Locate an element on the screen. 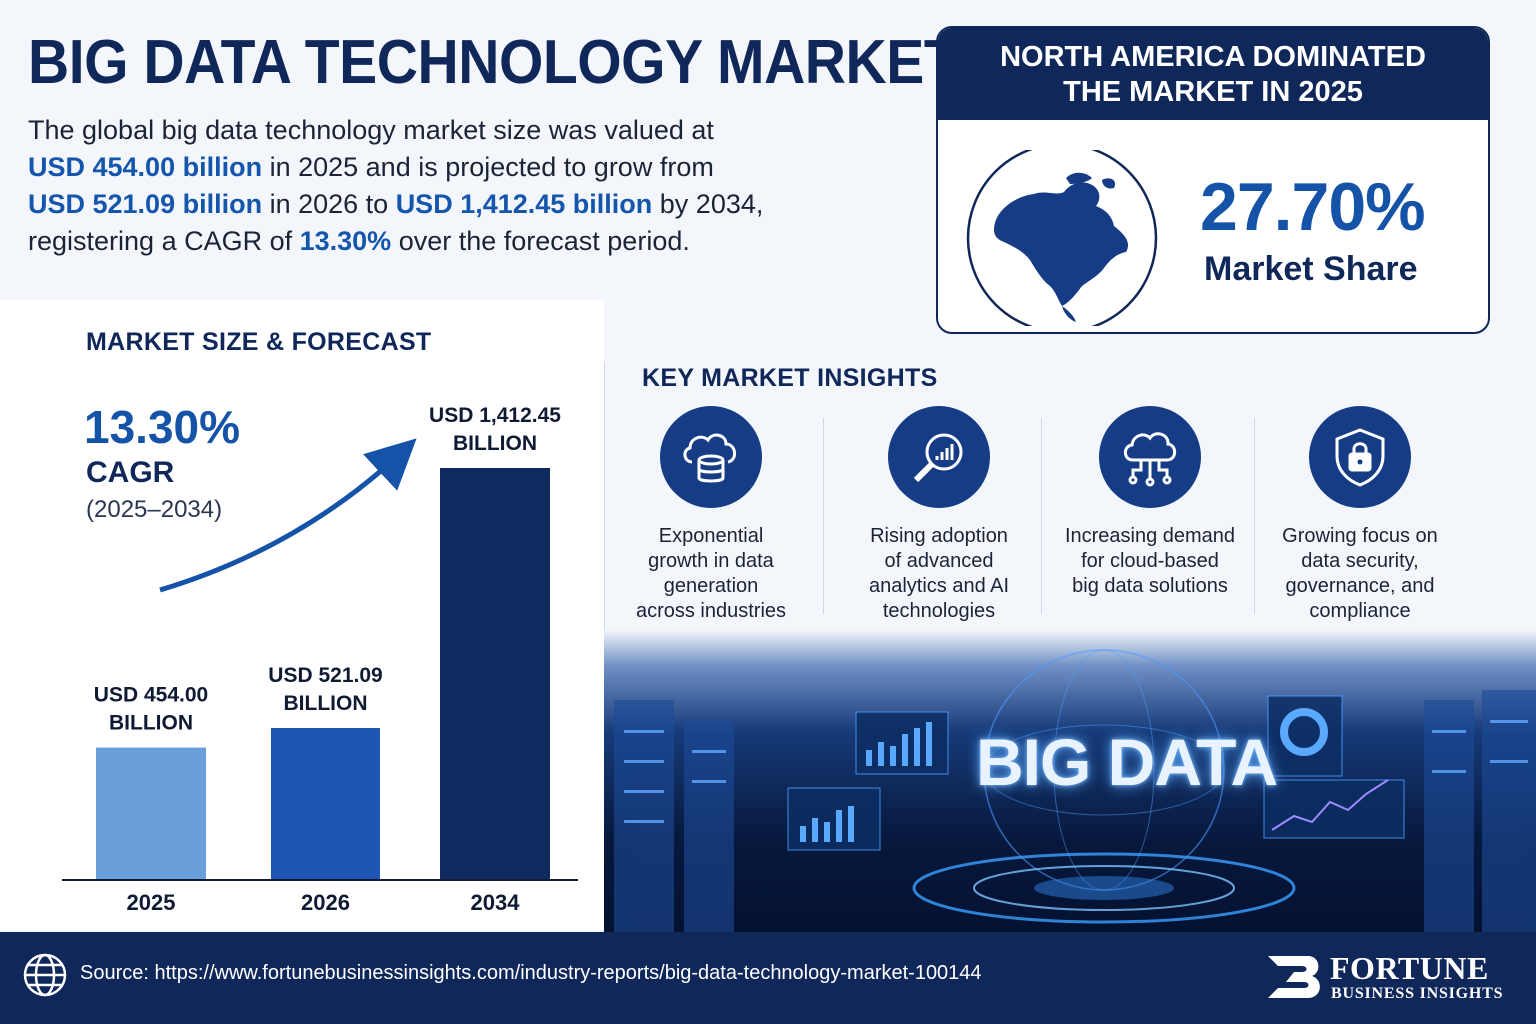 This screenshot has width=1536, height=1024. chart-heading: MARKET SIZE & FORECAST is located at coordinates (259, 342).